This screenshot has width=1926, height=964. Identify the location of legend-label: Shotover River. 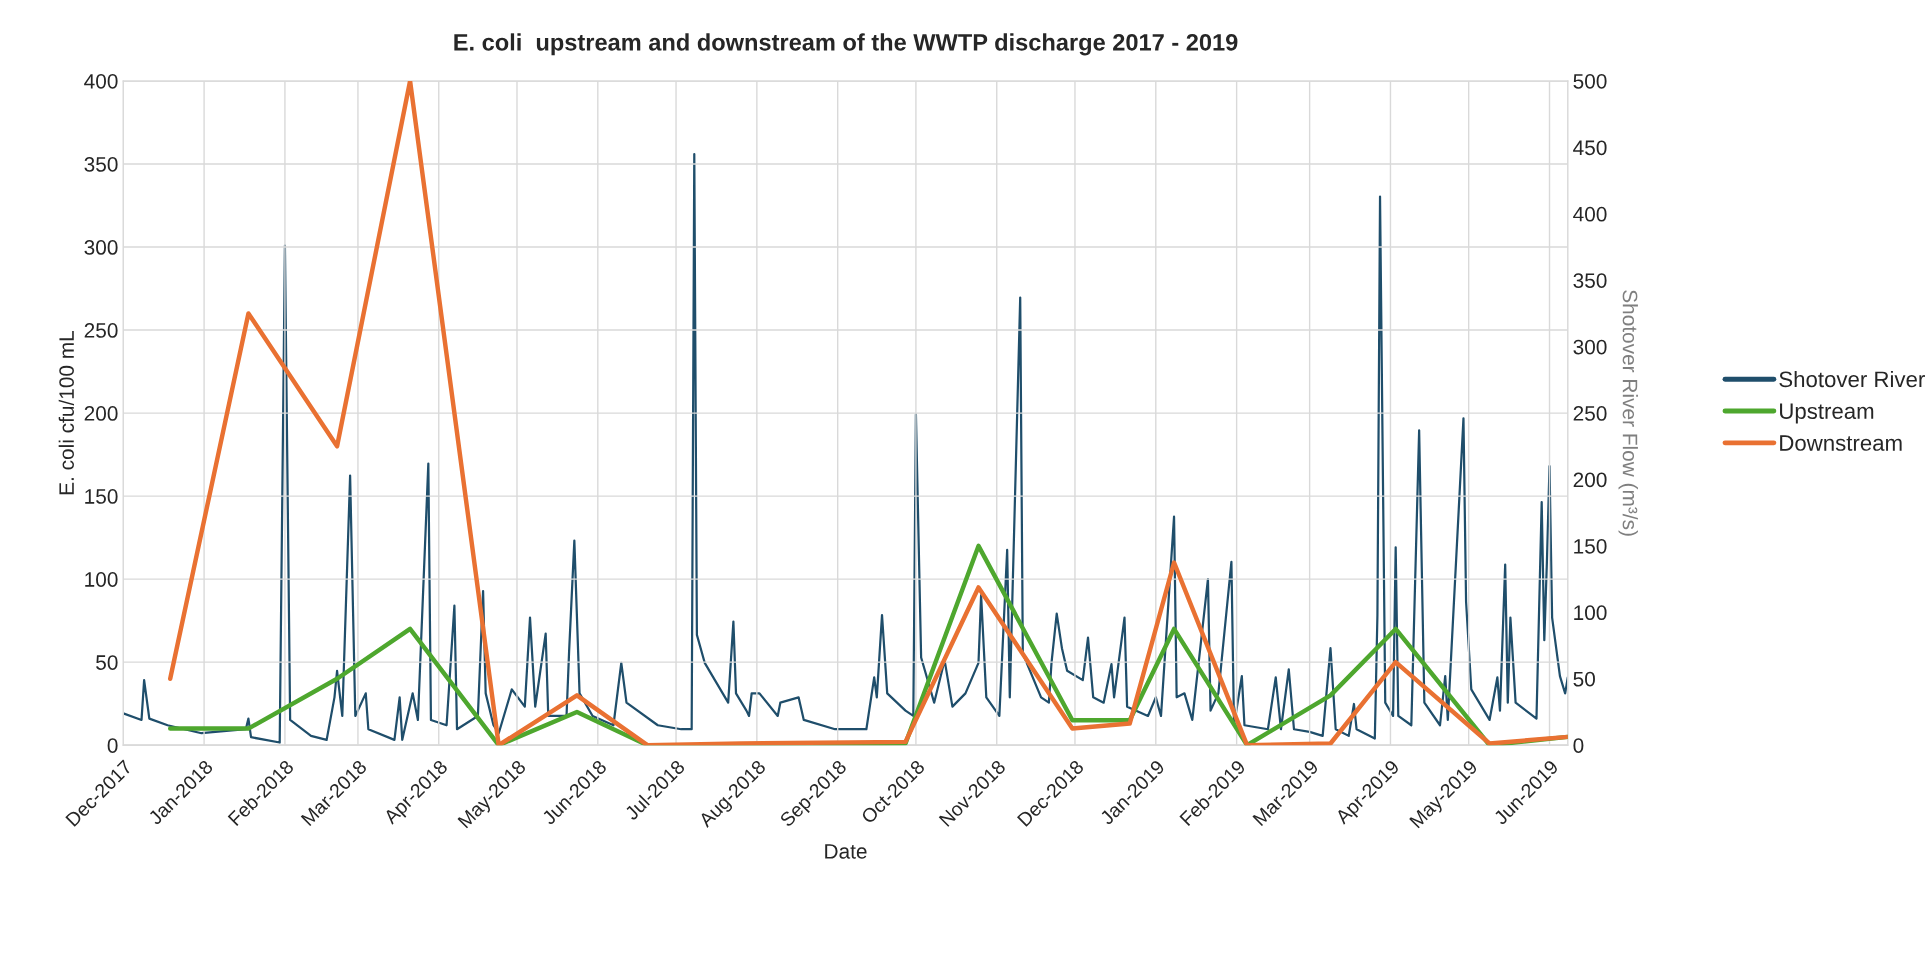
(1852, 379).